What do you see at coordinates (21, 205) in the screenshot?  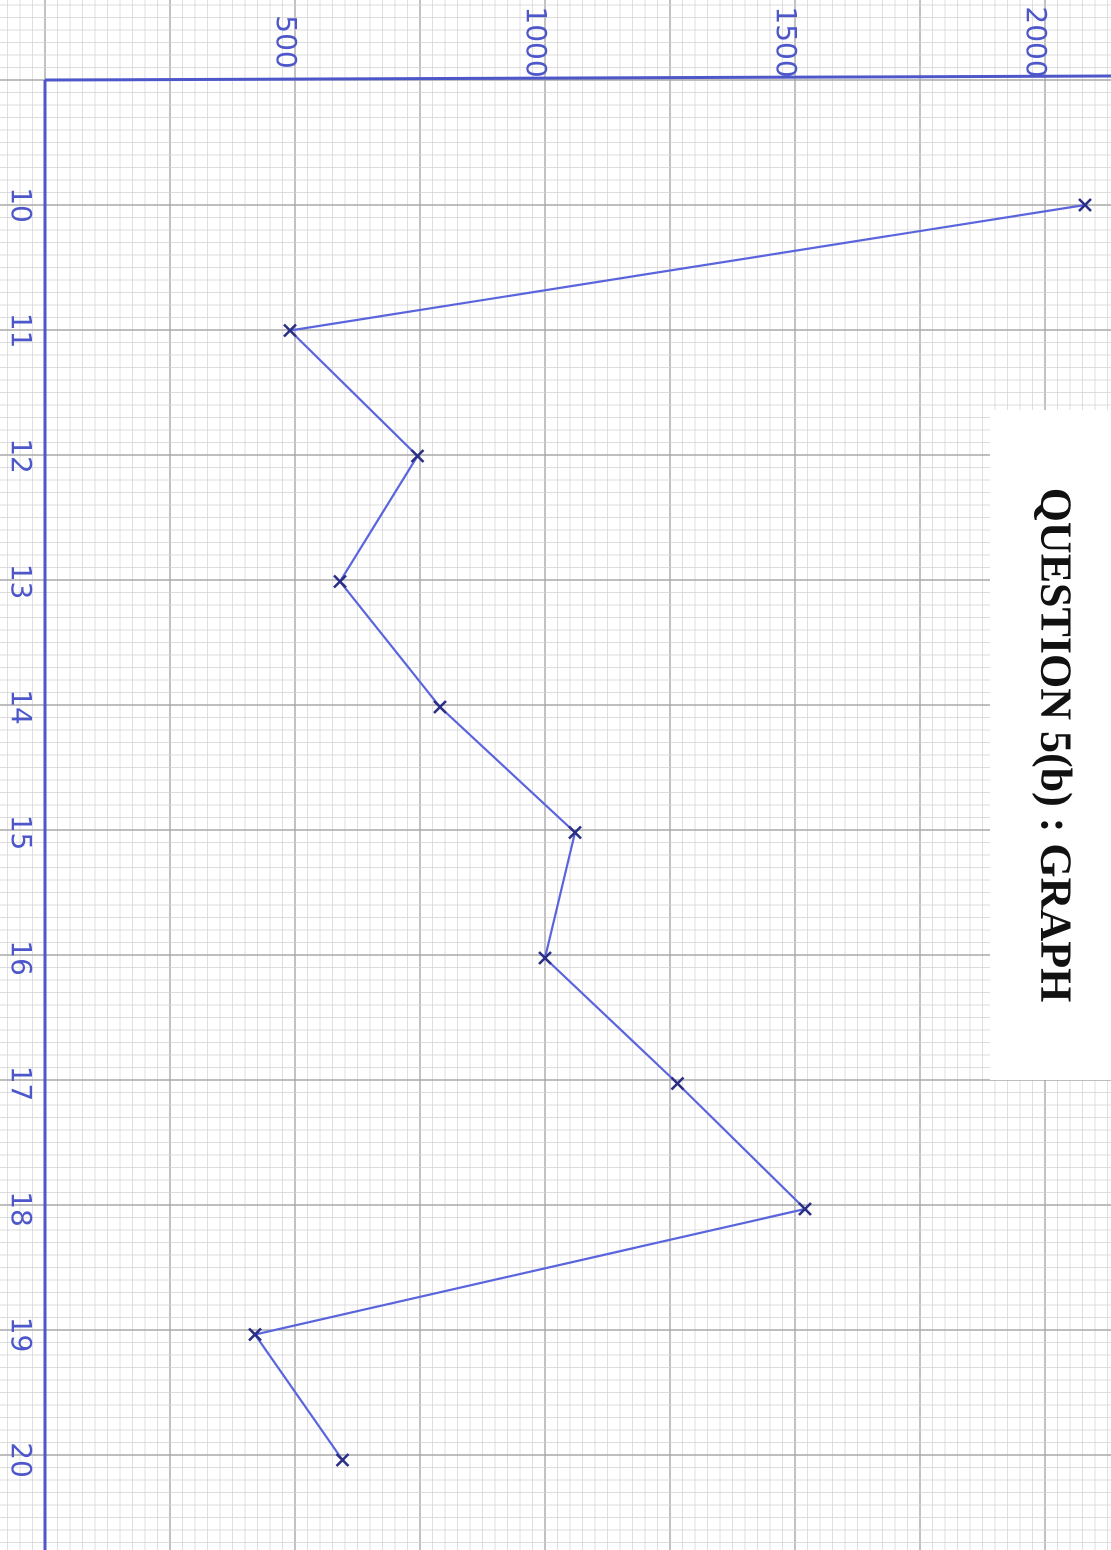 I see `category-tick-label: 10` at bounding box center [21, 205].